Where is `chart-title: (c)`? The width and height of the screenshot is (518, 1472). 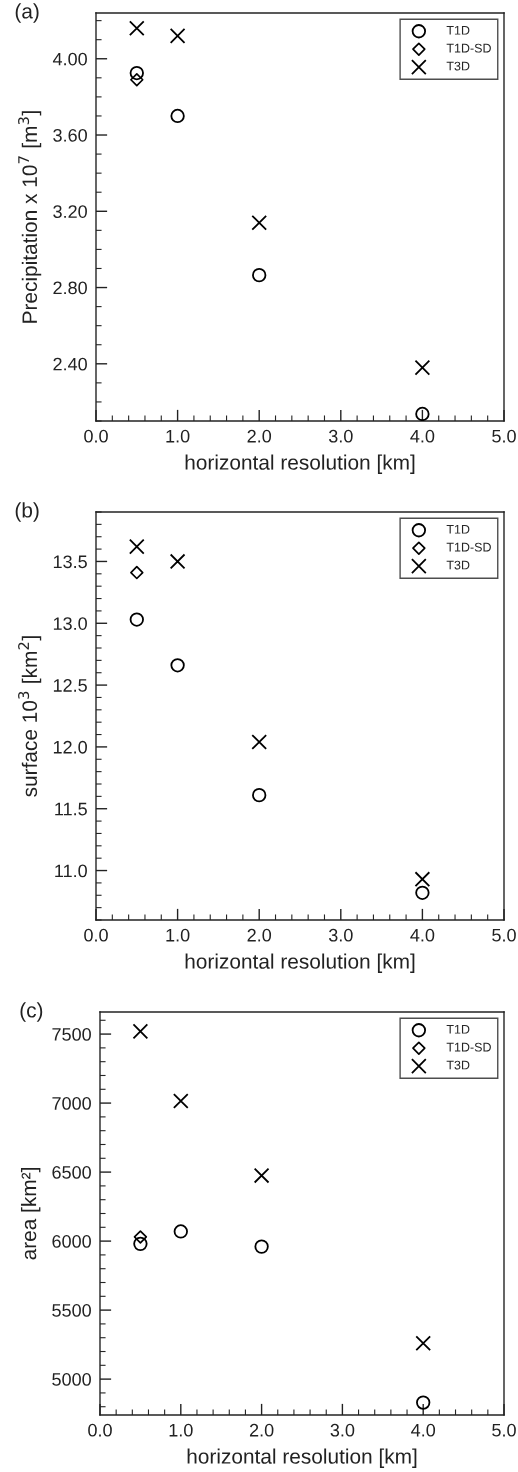
chart-title: (c) is located at coordinates (31, 1012).